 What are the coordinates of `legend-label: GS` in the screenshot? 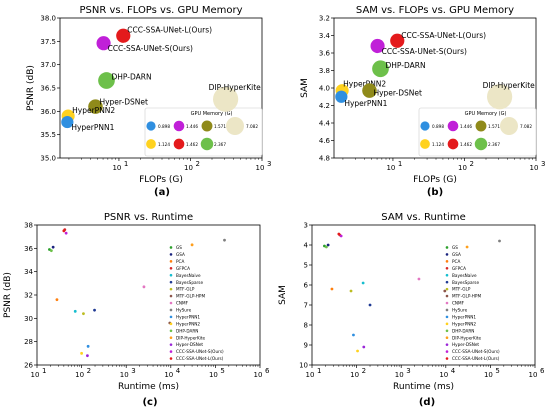 It's located at (455, 247).